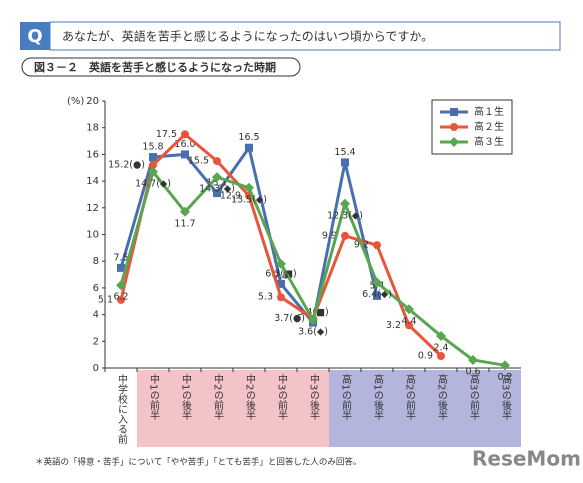  Describe the element at coordinates (265, 297) in the screenshot. I see `data-label: 5.3` at that location.